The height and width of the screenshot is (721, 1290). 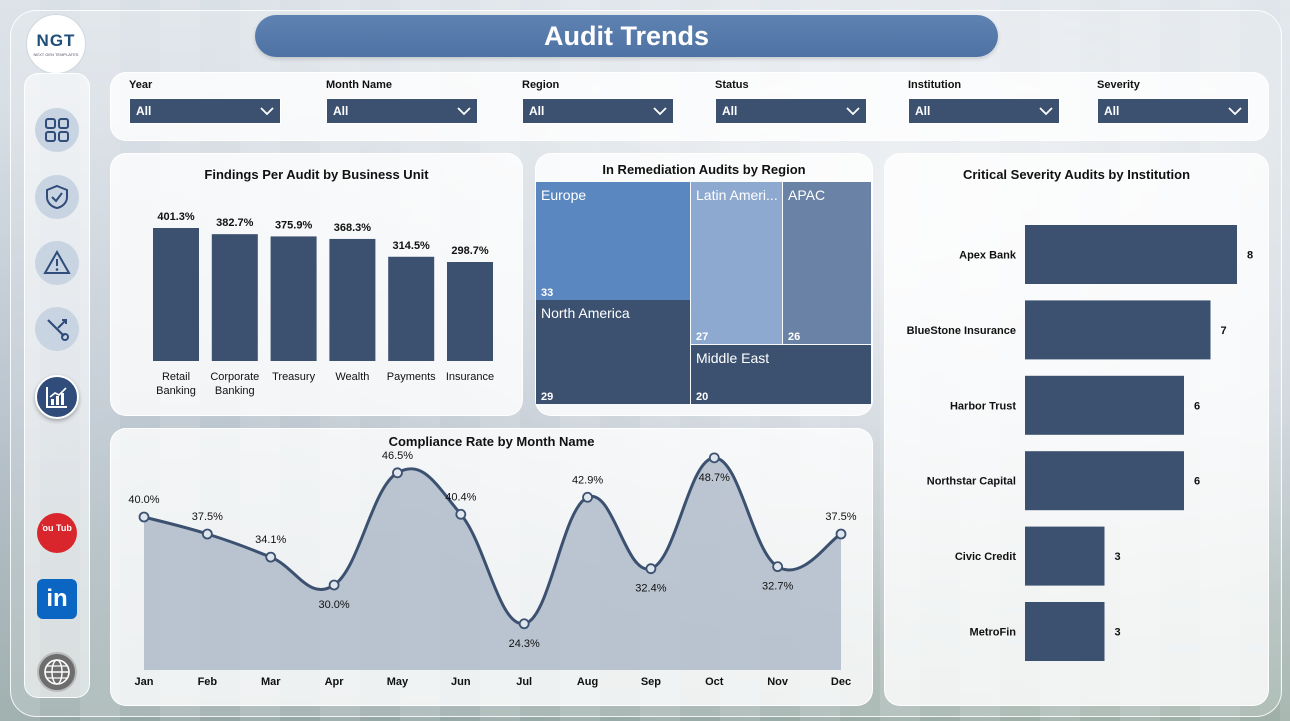 I want to click on findings-data-label: 368.3%, so click(x=353, y=228).